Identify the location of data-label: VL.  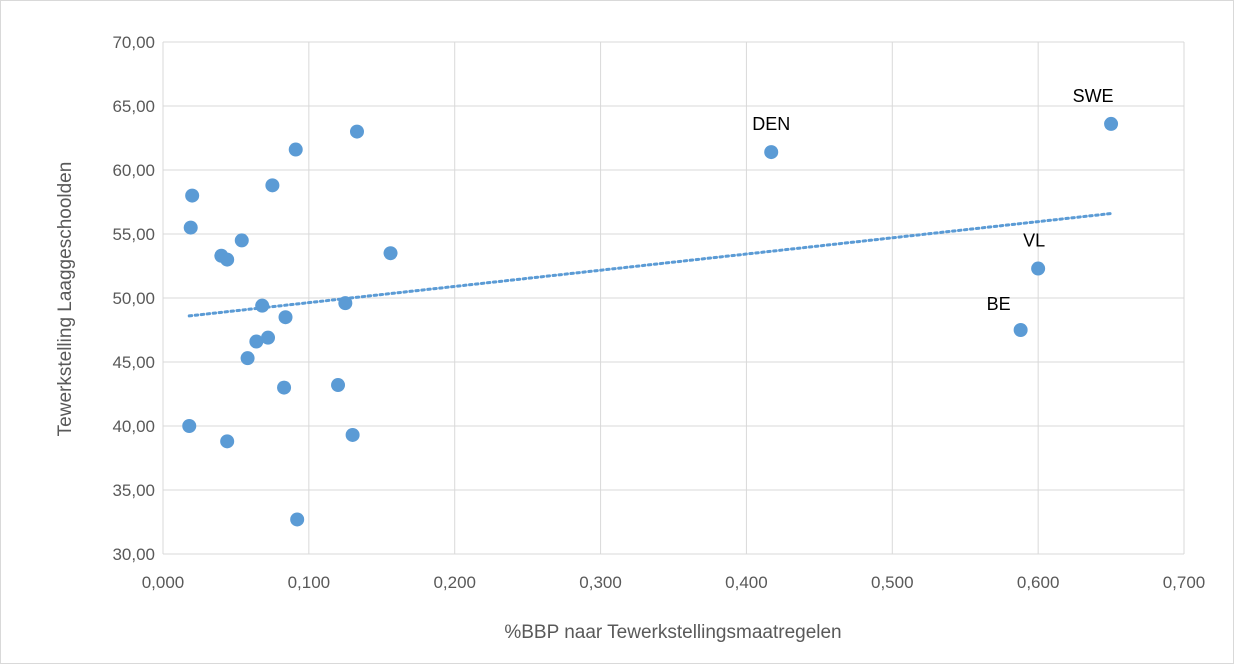
(1034, 241).